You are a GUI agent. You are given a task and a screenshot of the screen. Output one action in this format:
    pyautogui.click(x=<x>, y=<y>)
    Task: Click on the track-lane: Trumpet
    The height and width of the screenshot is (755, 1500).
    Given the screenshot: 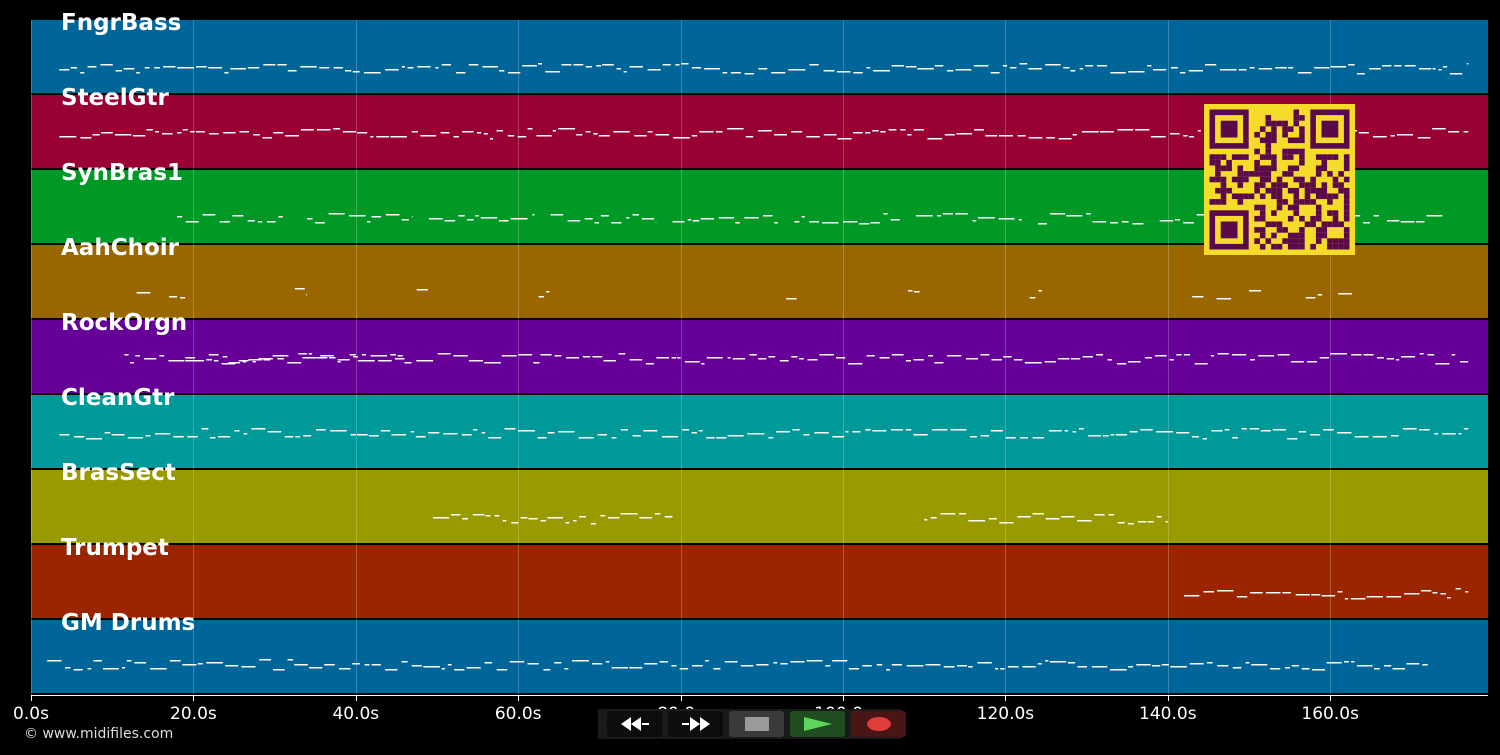 What is the action you would take?
    pyautogui.click(x=759, y=576)
    